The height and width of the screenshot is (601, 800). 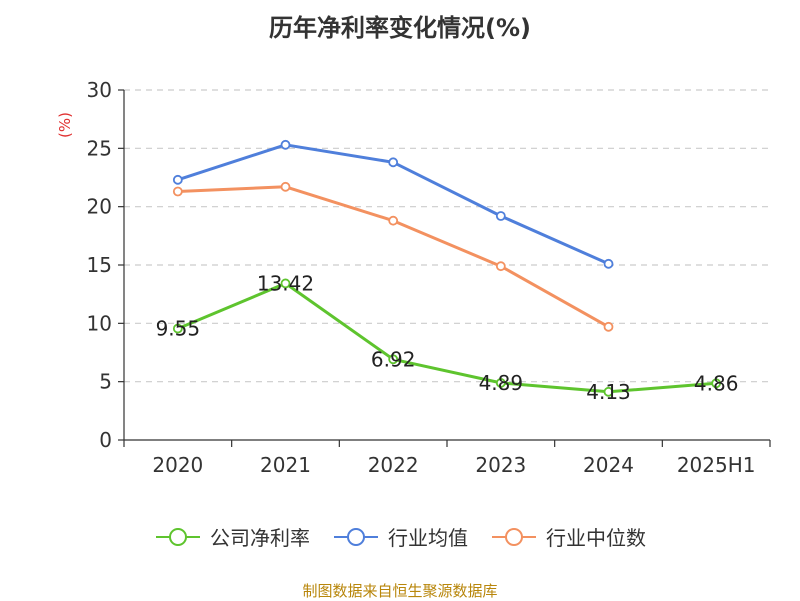 I want to click on legend-marker-industry-median, so click(x=514, y=536).